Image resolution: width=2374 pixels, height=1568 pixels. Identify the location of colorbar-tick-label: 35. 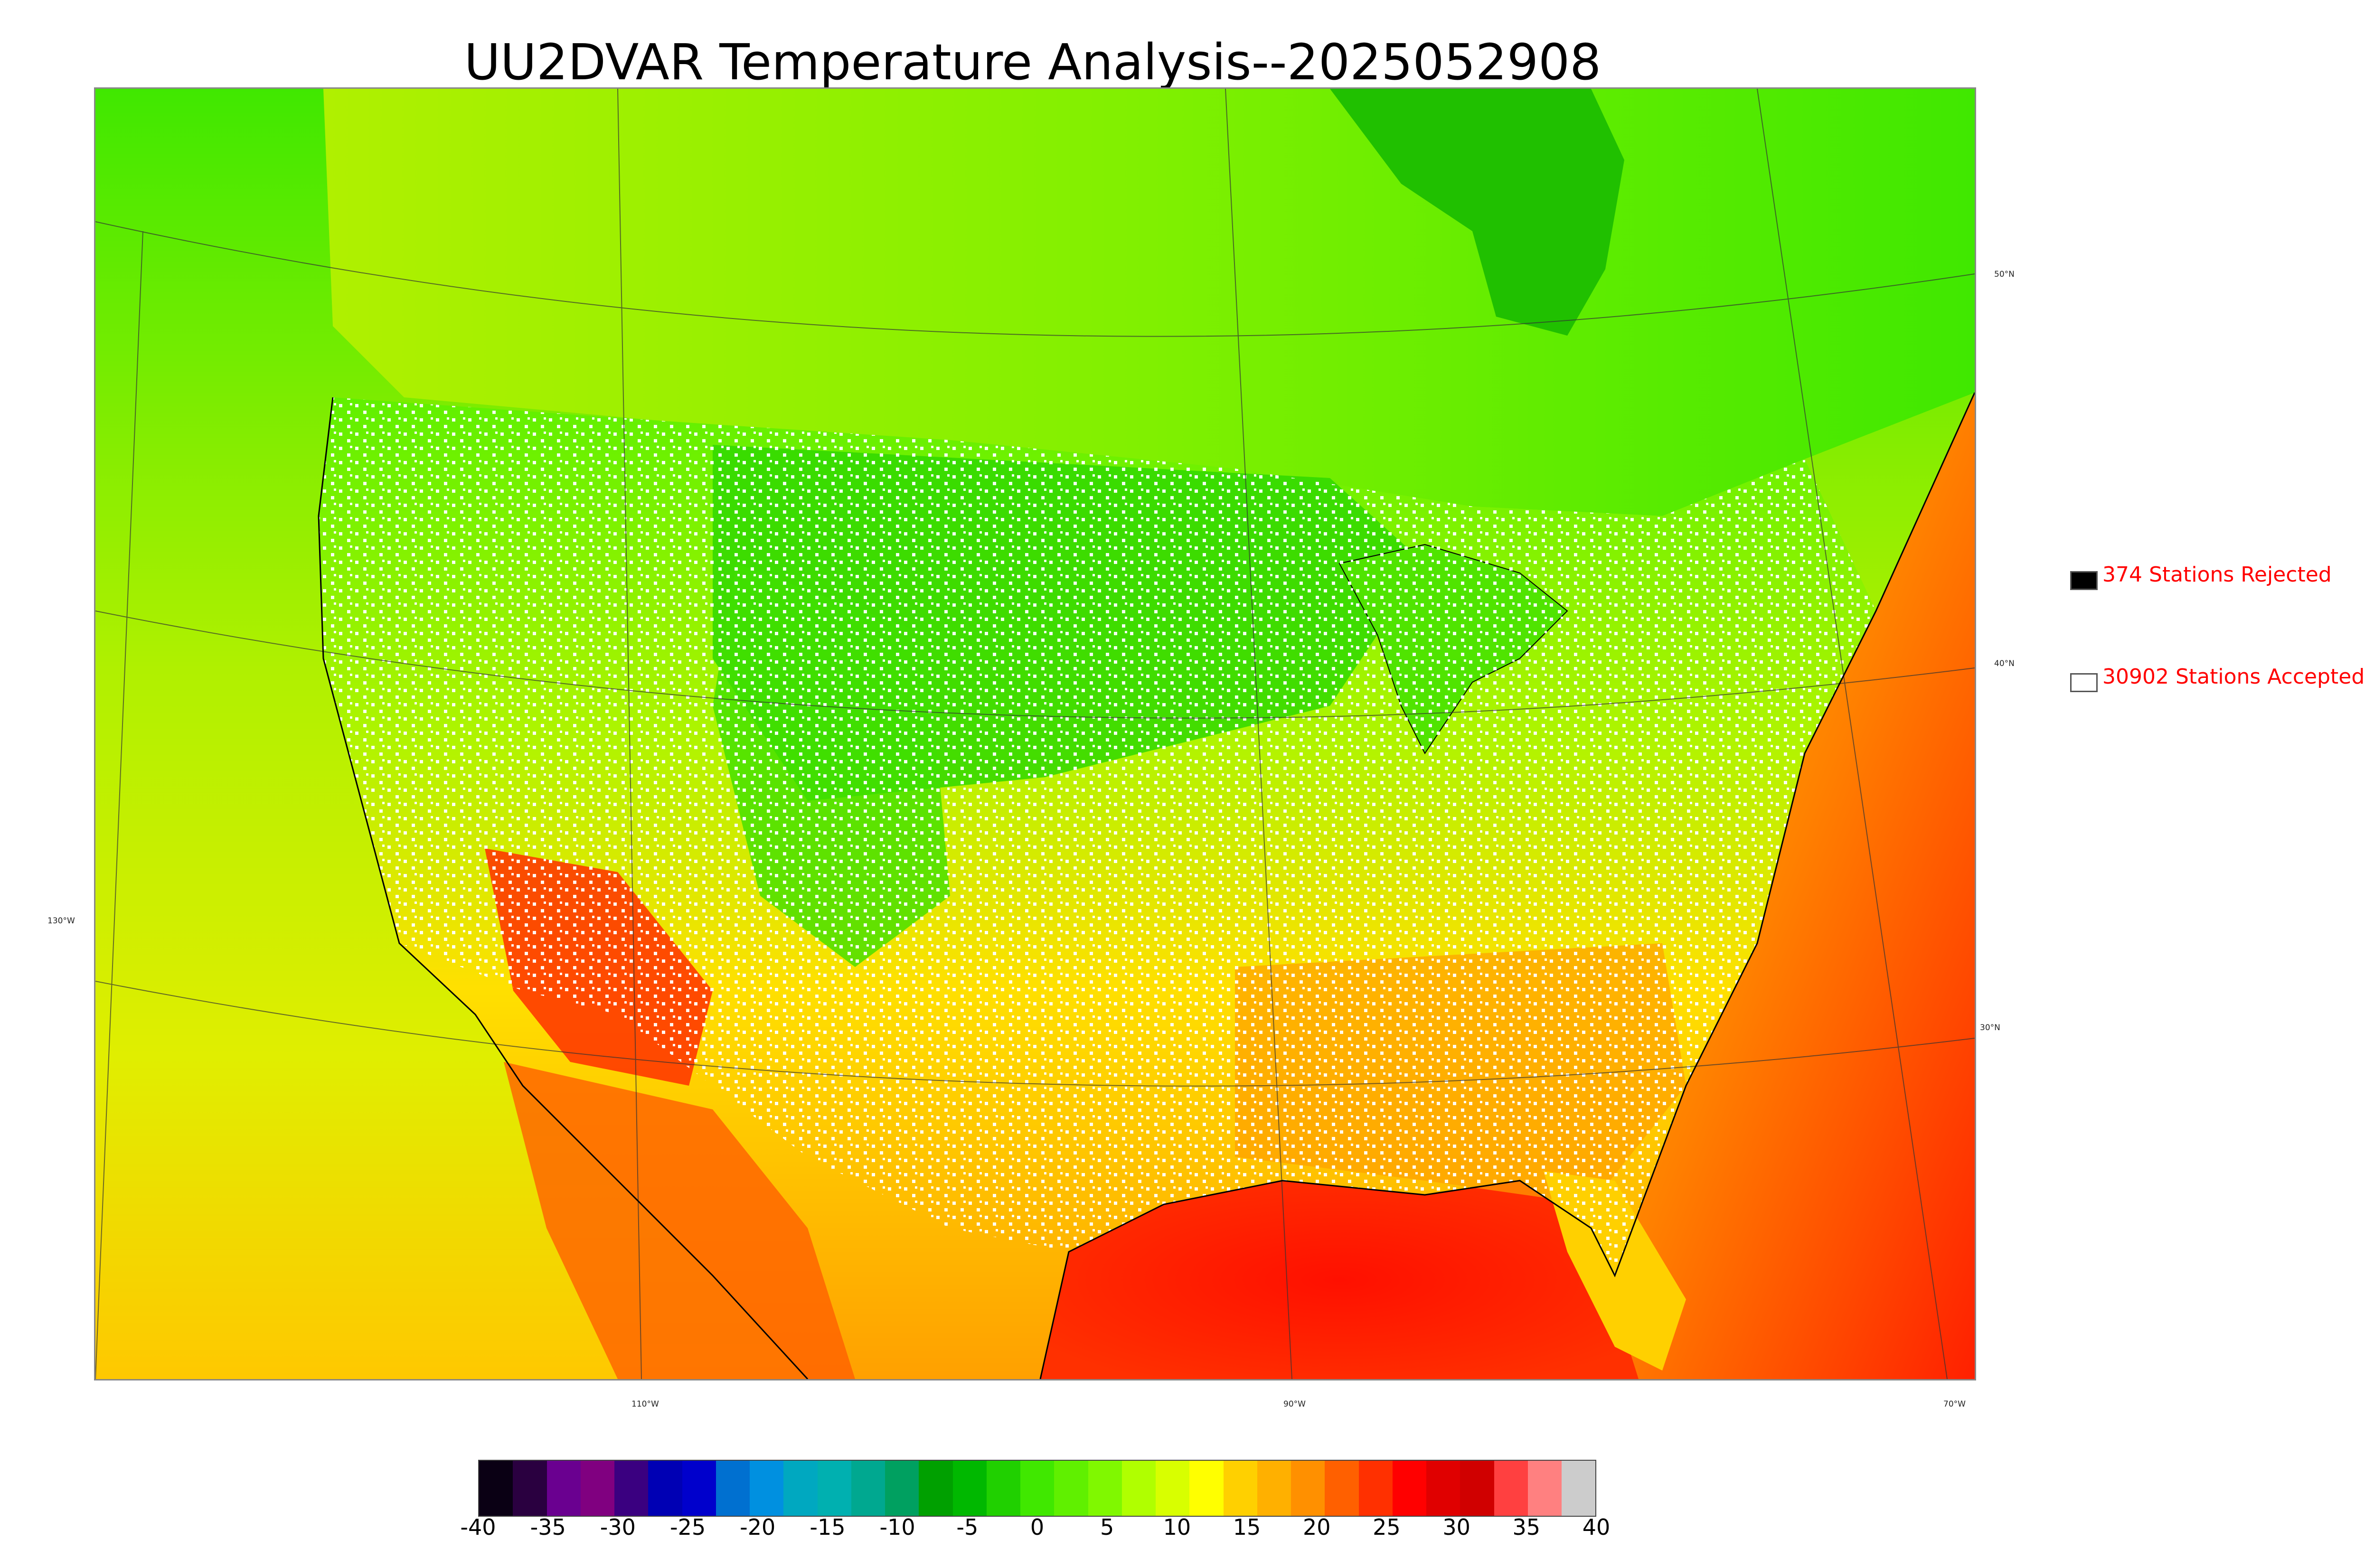
(1526, 1527).